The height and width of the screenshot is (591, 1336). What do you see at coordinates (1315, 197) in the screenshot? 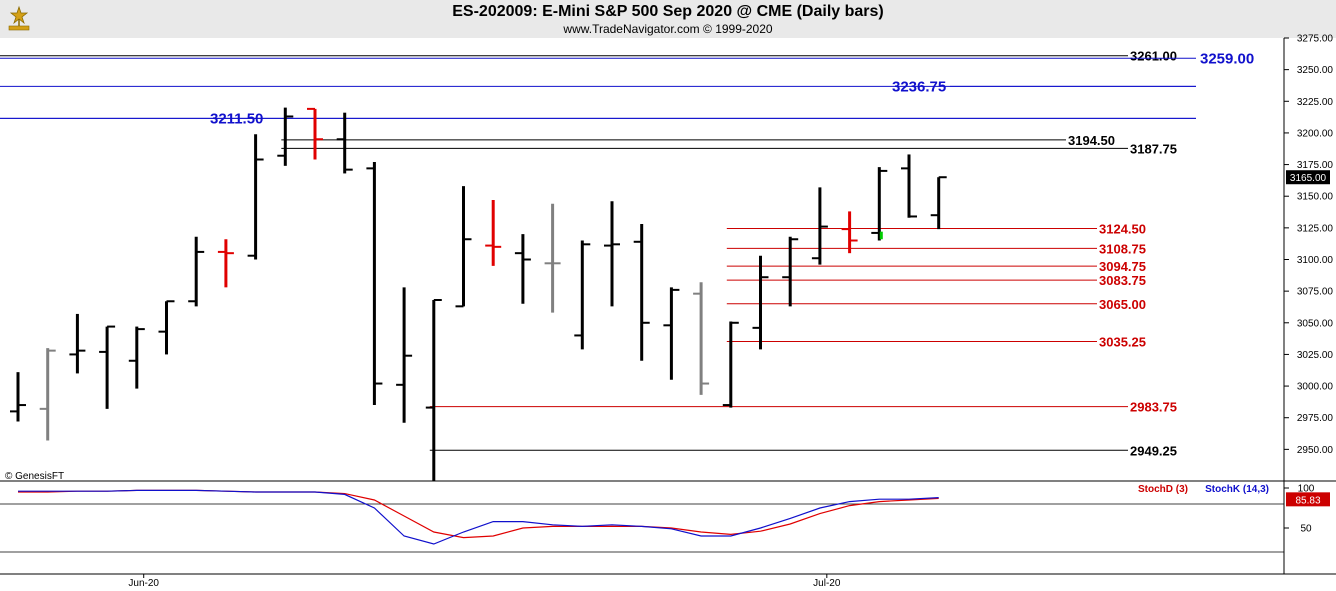
I see `y-tick-label: 3150.00` at bounding box center [1315, 197].